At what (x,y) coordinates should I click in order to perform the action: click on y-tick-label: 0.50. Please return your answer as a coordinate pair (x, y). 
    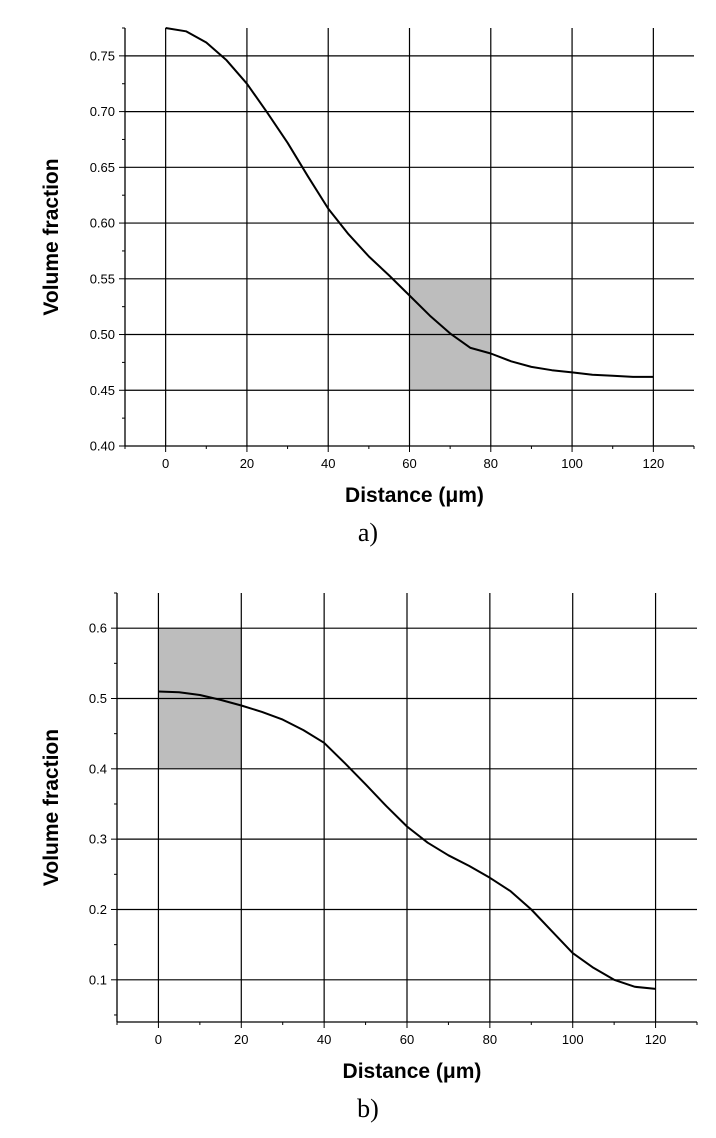
    Looking at the image, I should click on (102, 334).